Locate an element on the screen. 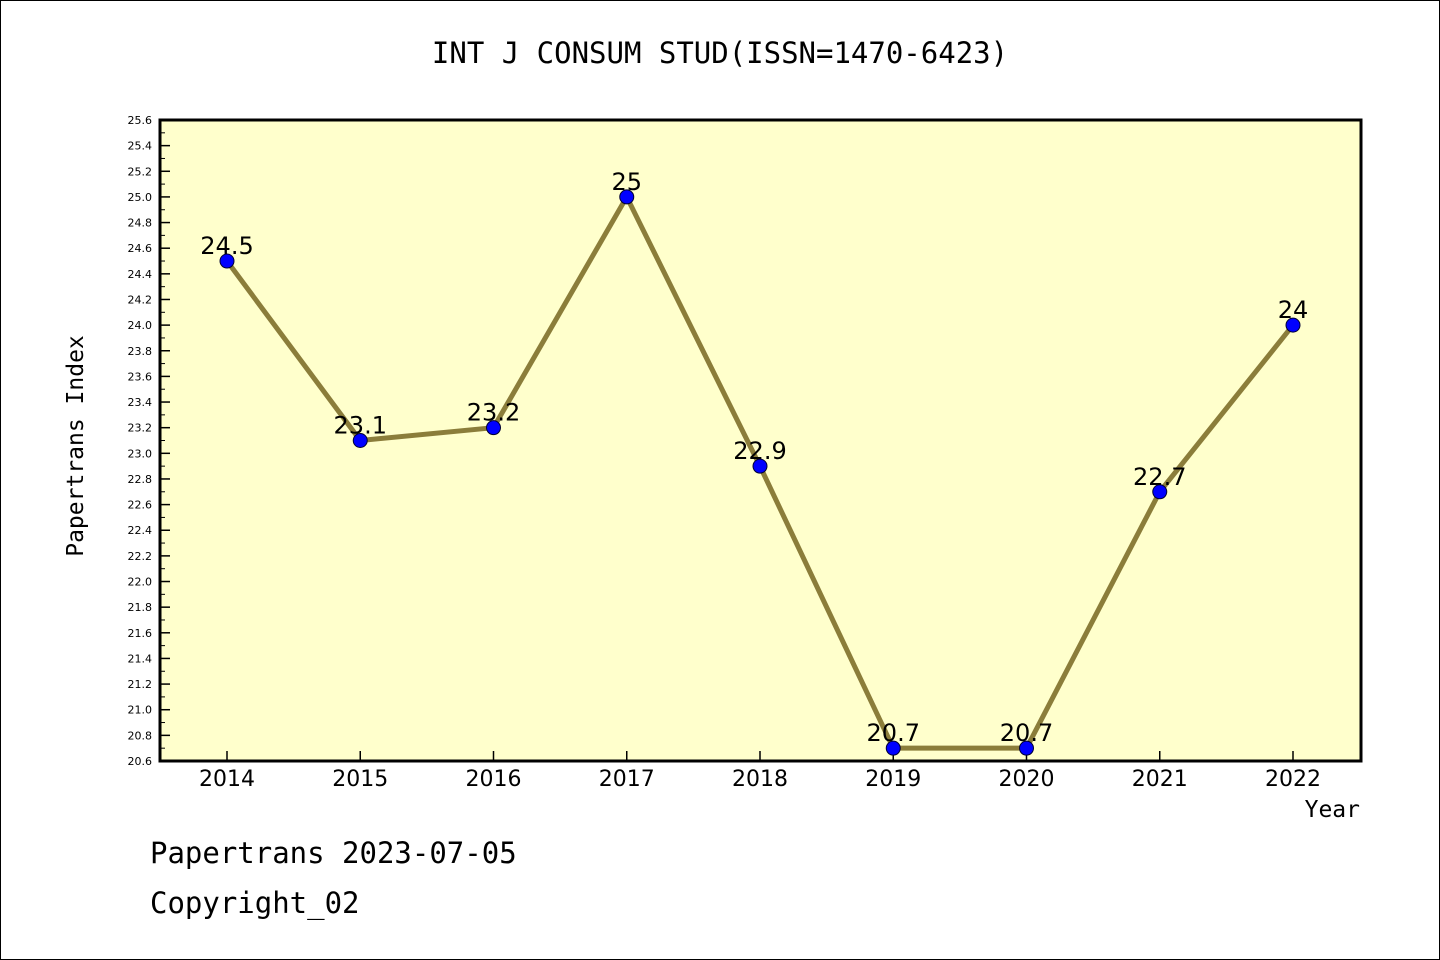  x-tick-label: 2018 is located at coordinates (760, 779).